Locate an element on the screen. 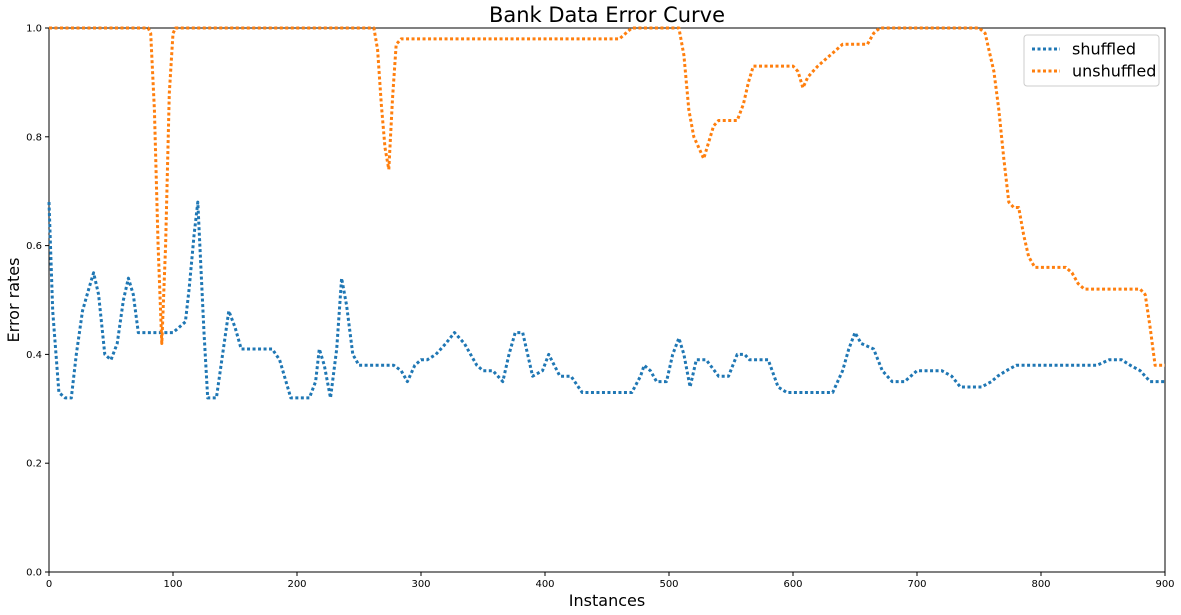  y-tick-label: 0.4 is located at coordinates (34, 355).